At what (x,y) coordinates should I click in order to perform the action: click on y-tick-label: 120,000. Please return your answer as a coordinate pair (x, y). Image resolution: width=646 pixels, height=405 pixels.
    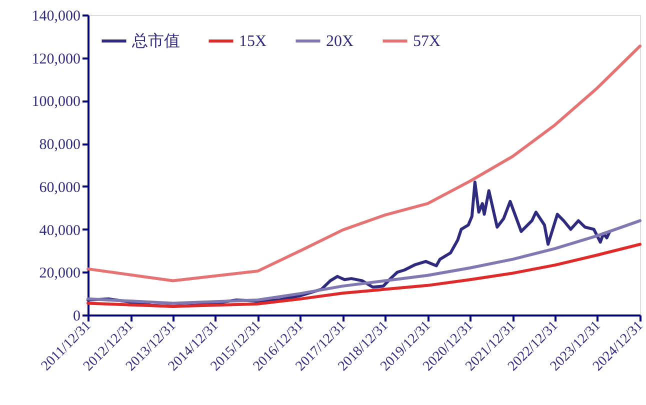
    Looking at the image, I should click on (56, 59).